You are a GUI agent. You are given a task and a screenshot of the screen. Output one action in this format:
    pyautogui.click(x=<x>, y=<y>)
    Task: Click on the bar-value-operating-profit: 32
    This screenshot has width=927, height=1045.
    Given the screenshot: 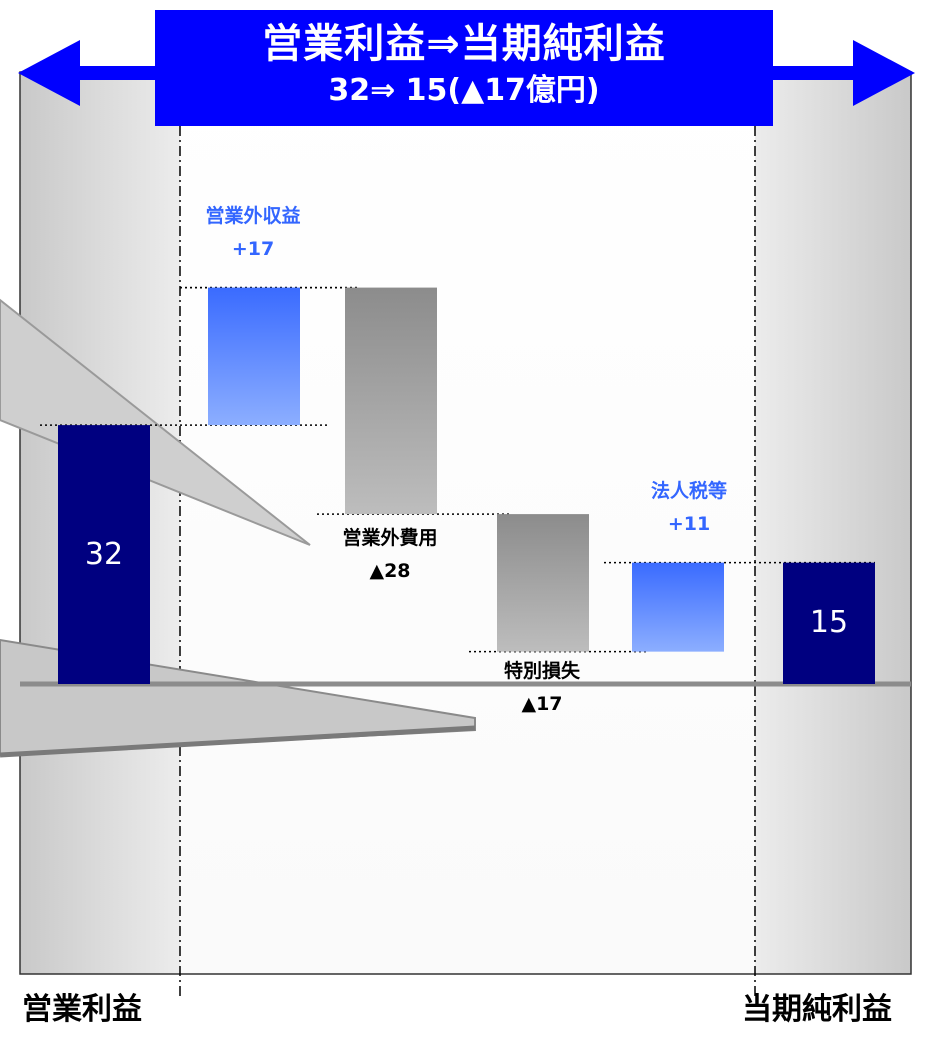 What is the action you would take?
    pyautogui.click(x=104, y=554)
    